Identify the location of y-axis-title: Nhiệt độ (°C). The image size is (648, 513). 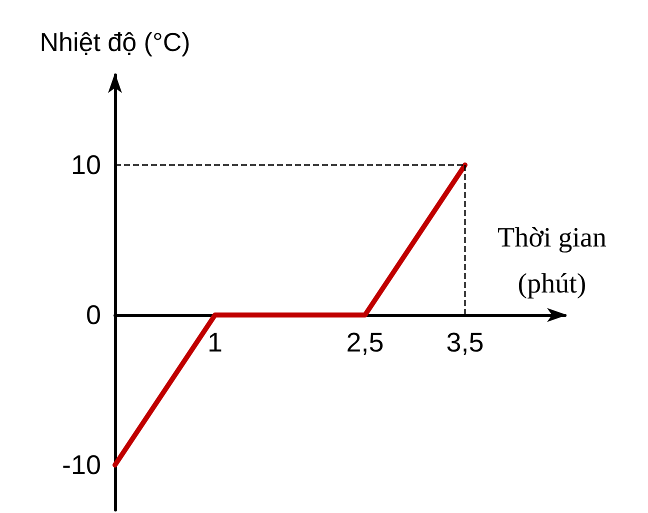
(115, 42).